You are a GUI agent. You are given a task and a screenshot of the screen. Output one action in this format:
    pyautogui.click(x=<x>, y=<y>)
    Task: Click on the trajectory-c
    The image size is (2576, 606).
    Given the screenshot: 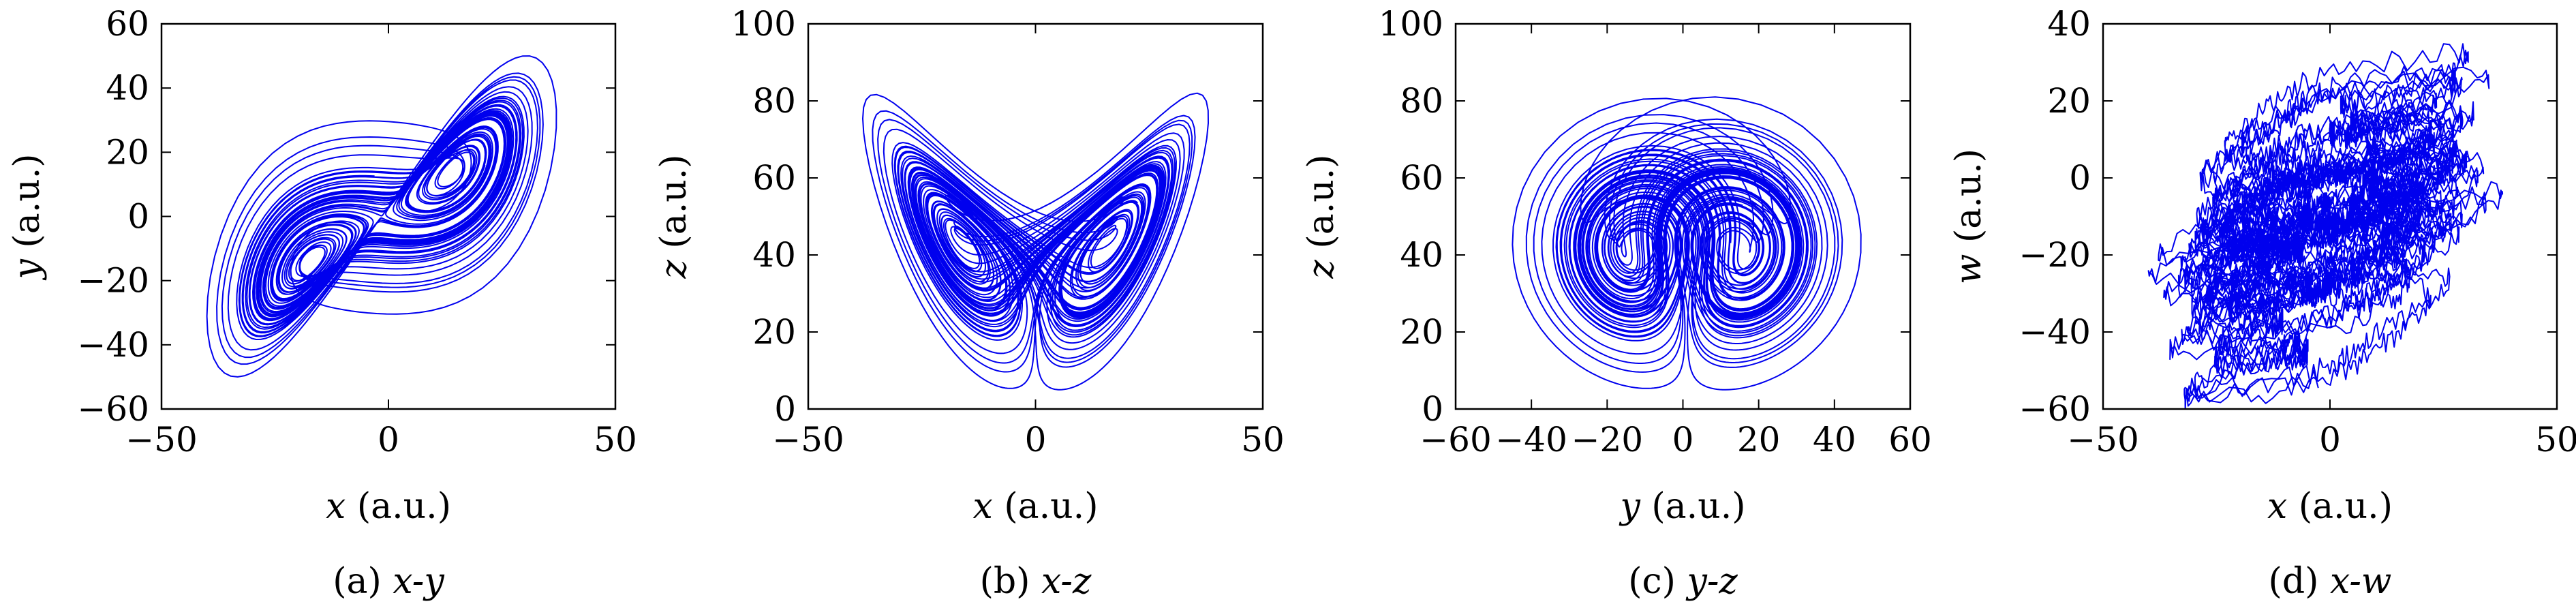 What is the action you would take?
    pyautogui.click(x=1687, y=243)
    